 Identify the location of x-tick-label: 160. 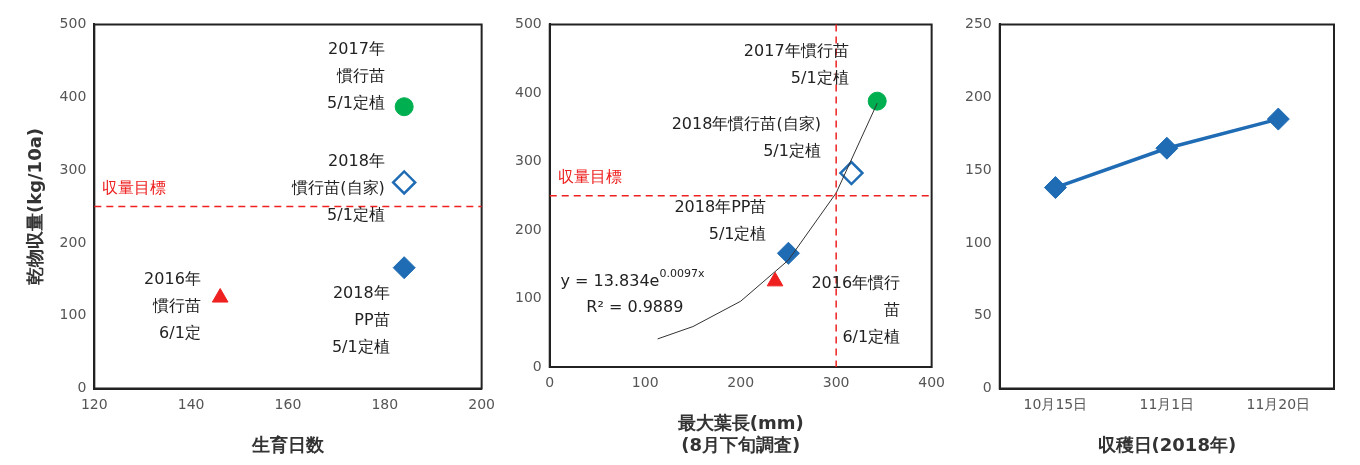
(288, 403).